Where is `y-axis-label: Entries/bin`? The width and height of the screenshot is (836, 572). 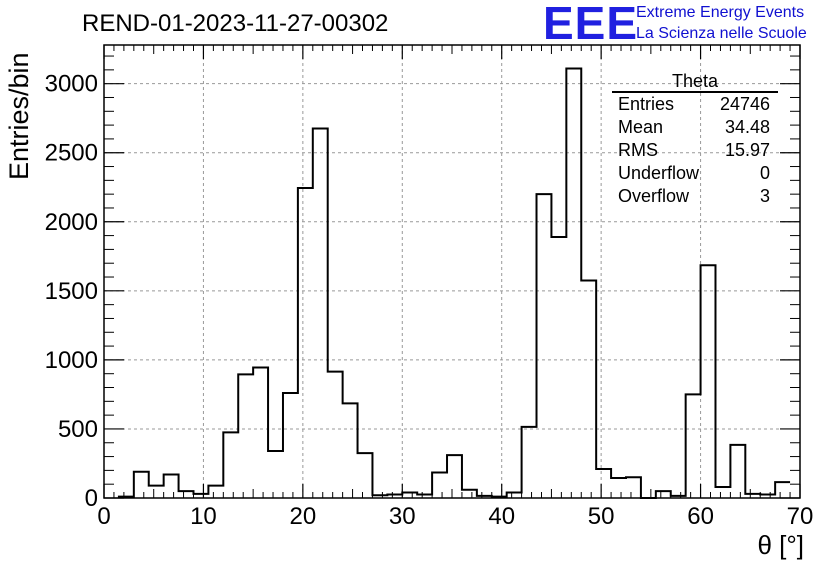
y-axis-label: Entries/bin is located at coordinates (19, 116).